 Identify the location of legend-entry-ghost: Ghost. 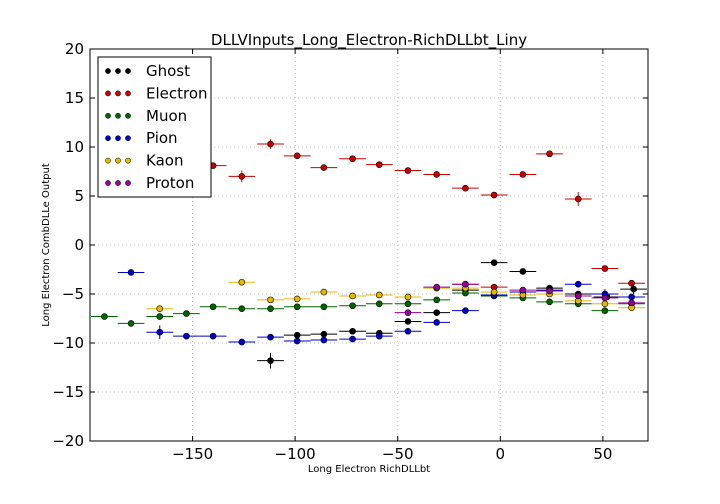
(147, 71).